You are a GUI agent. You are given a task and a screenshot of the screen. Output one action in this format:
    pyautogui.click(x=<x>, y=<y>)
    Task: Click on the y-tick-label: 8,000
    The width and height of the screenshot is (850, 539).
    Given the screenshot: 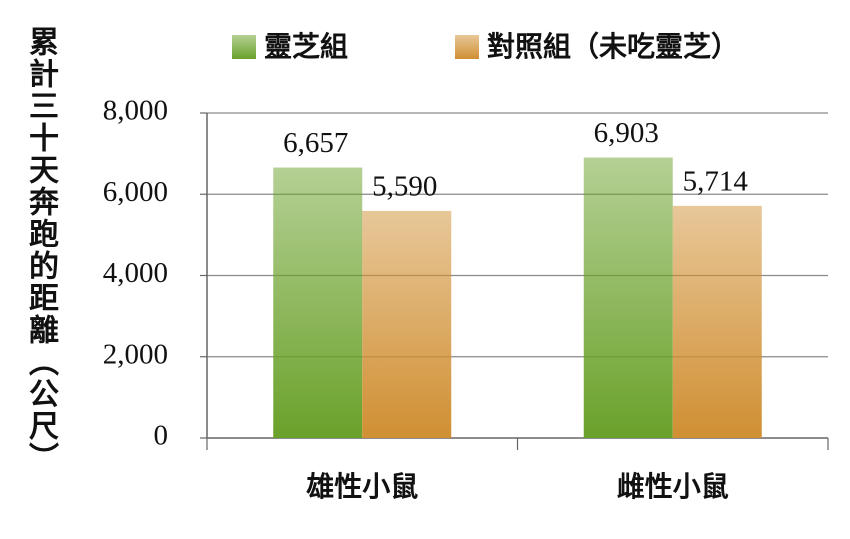 What is the action you would take?
    pyautogui.click(x=135, y=111)
    